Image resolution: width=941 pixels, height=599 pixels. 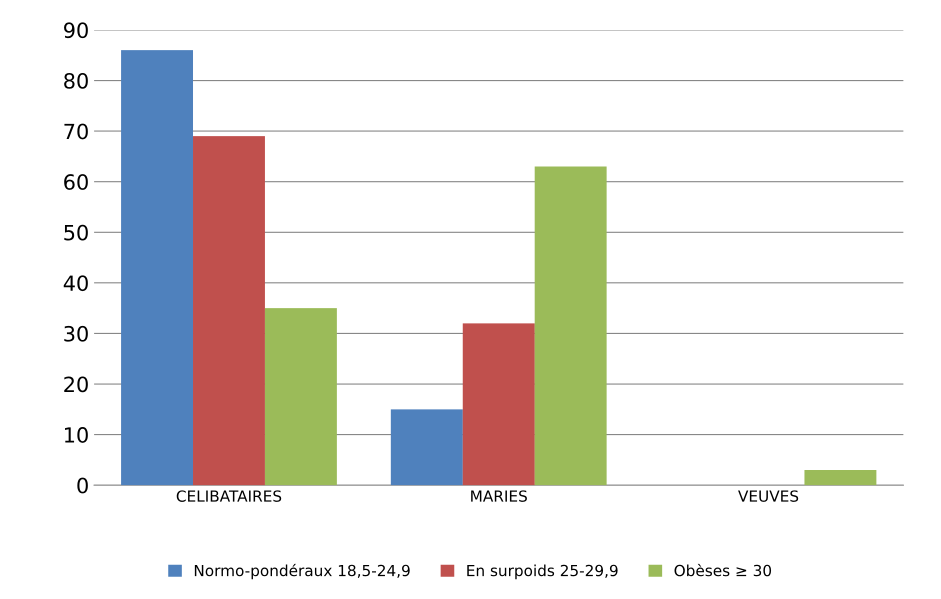 I want to click on x-tick-label: CELIBATAIRES, so click(x=229, y=496).